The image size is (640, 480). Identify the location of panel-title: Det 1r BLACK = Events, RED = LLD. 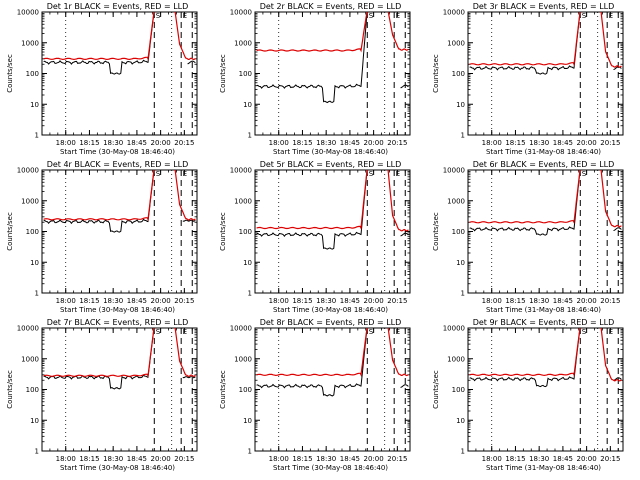
(118, 6).